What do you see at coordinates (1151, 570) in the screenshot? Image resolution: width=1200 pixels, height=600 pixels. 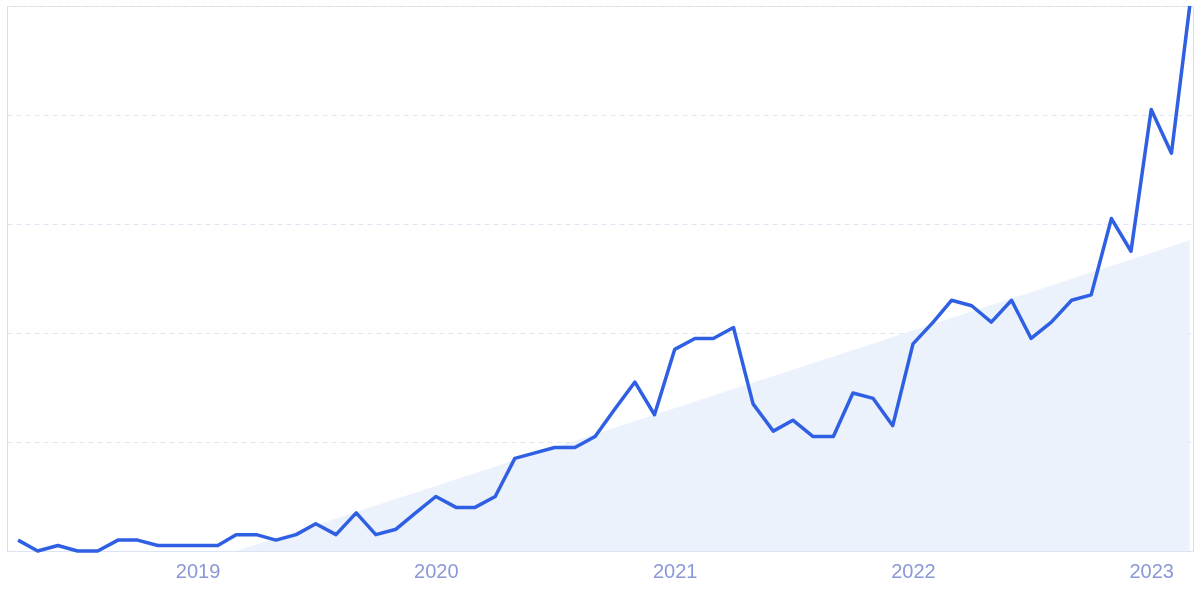 I see `x-tick-label: 2023` at bounding box center [1151, 570].